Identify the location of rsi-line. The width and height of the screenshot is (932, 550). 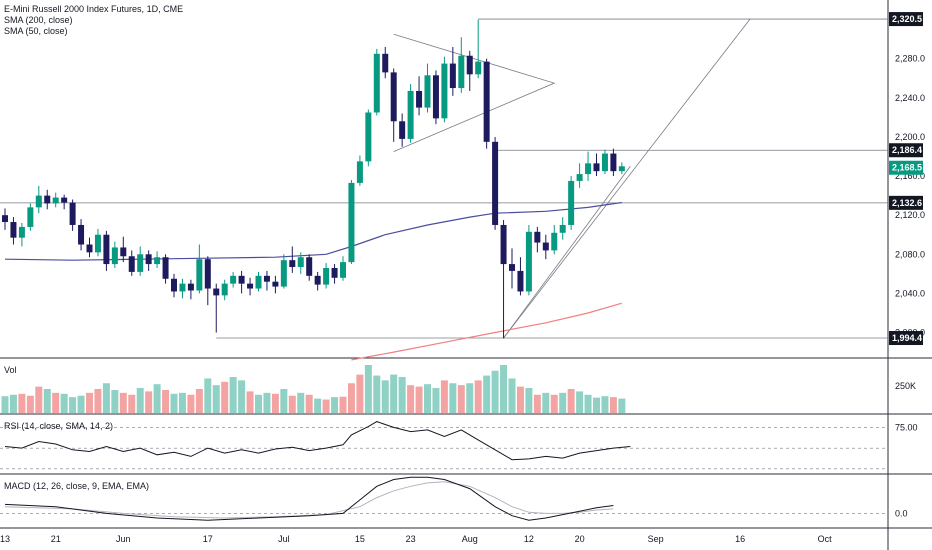
(444, 445).